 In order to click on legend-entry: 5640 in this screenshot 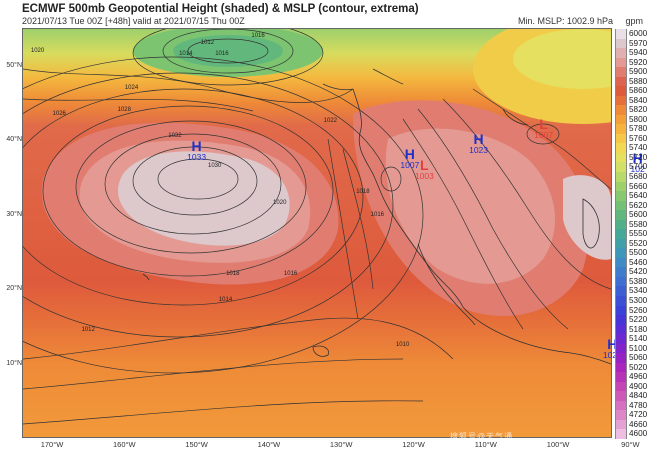, I will do `click(637, 196)`.